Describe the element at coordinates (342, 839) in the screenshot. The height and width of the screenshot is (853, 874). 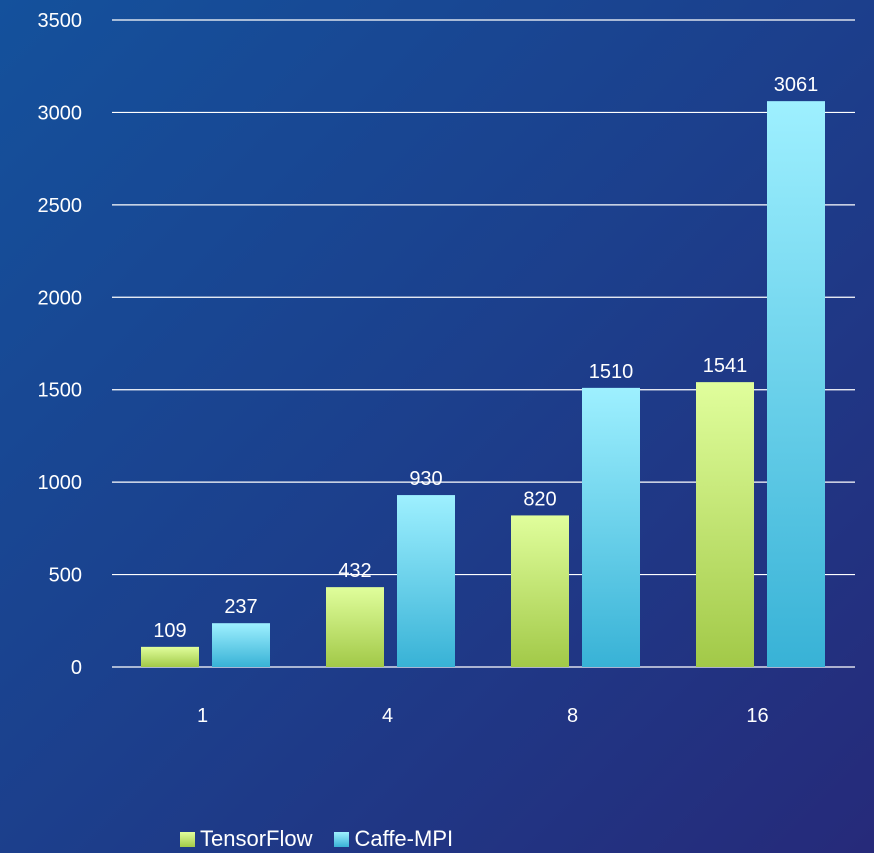
I see `legend-swatch-caffe-mpi` at that location.